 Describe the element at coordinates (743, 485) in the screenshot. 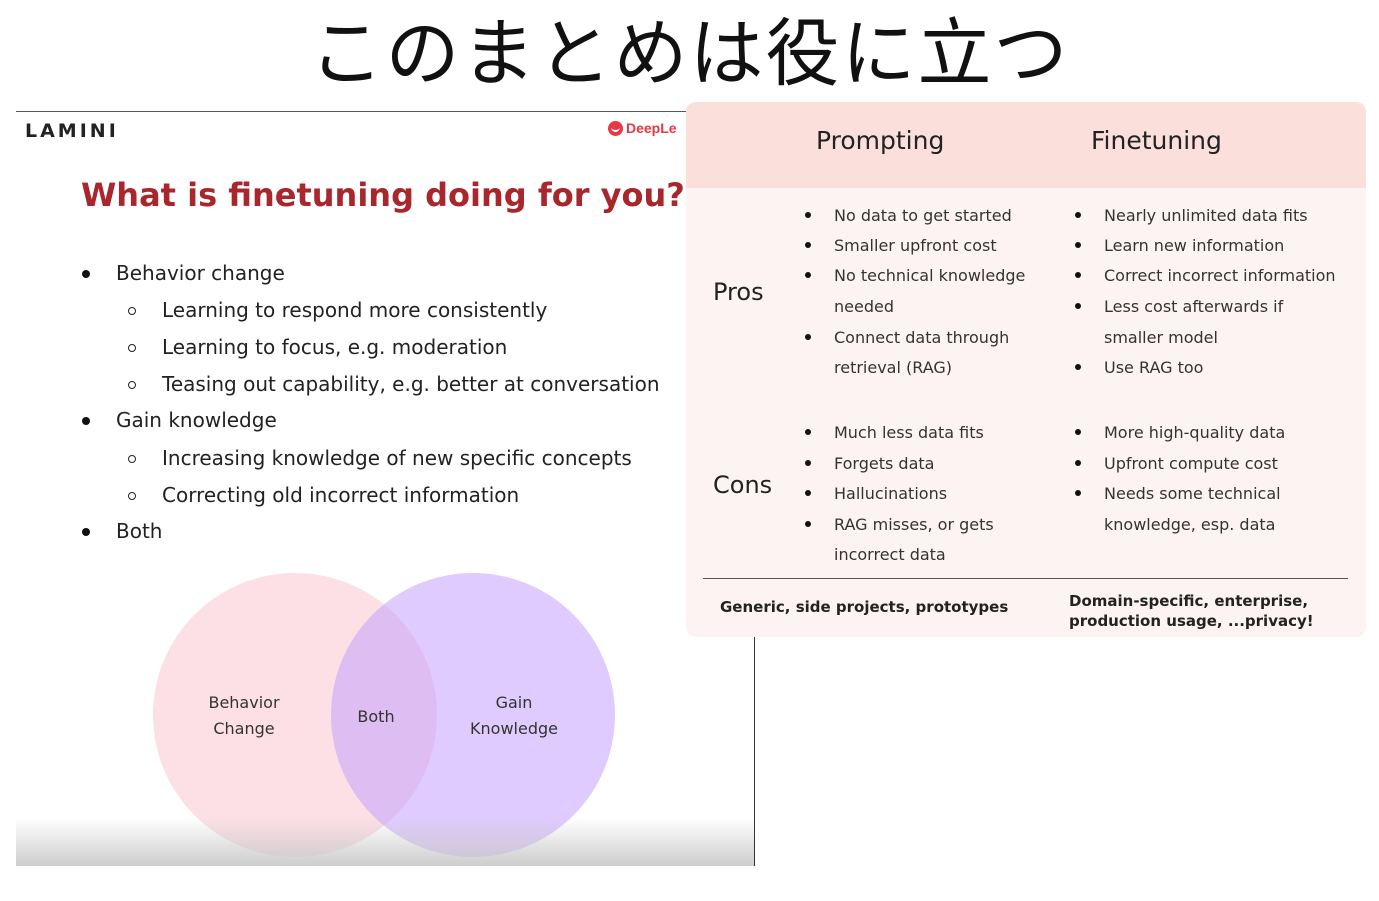

I see `row-label-cons: Cons` at that location.